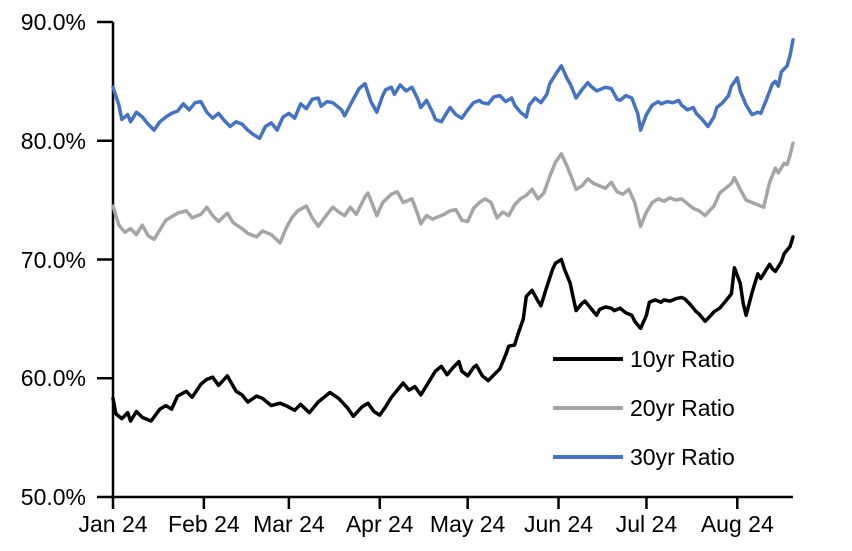 This screenshot has height=551, width=852. What do you see at coordinates (588, 457) in the screenshot?
I see `legend-line-swatch-30yr` at bounding box center [588, 457].